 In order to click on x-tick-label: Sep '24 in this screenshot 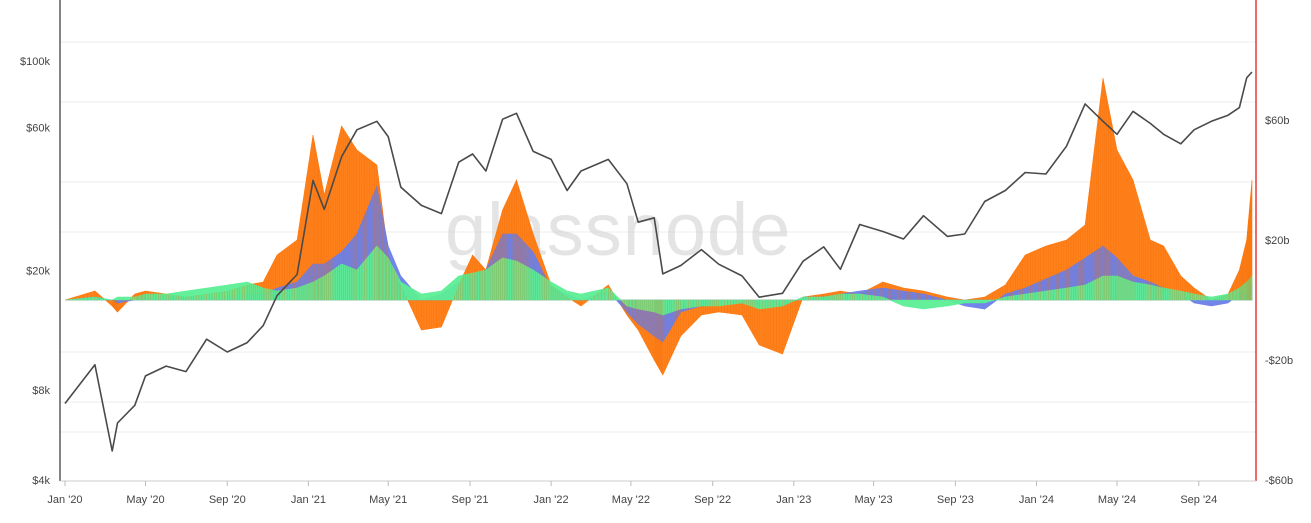, I will do `click(1198, 500)`.